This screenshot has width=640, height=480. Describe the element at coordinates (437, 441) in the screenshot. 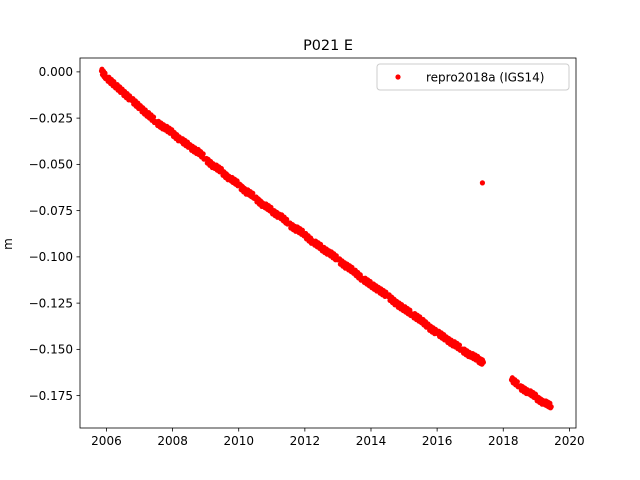

I see `x-tick-label: 2016` at that location.